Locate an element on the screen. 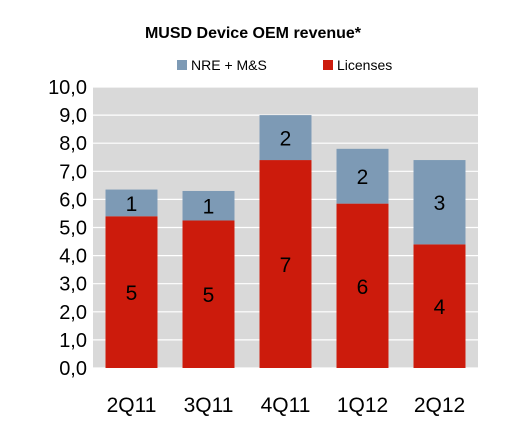 This screenshot has height=424, width=506. data-label: 4 is located at coordinates (440, 307).